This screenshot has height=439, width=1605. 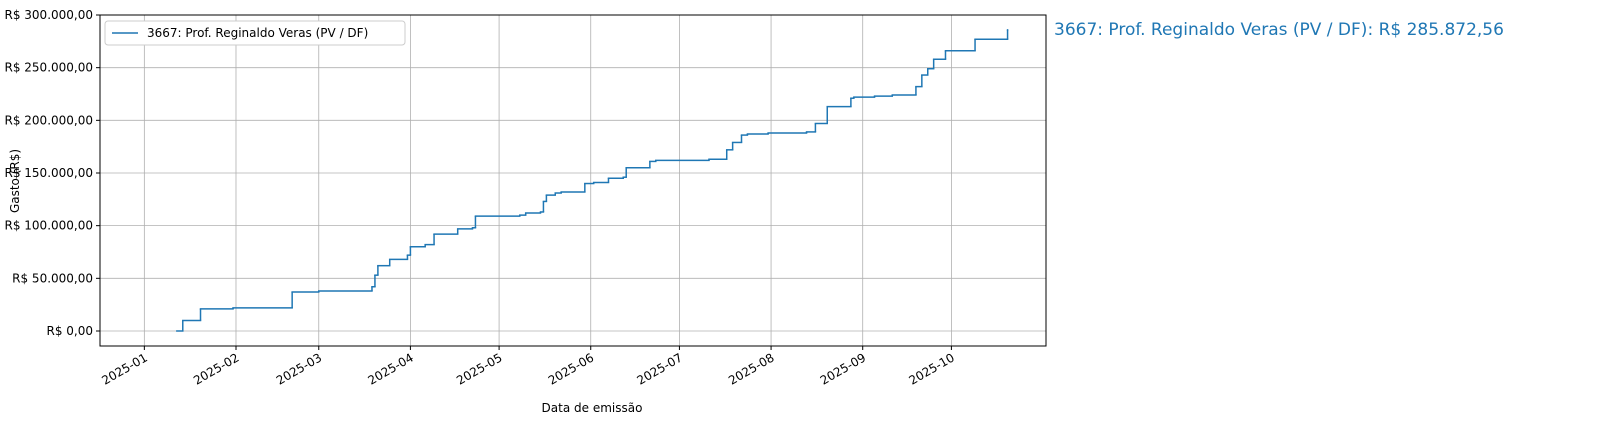 I want to click on x-axis-label: Data de emissão, so click(x=592, y=408).